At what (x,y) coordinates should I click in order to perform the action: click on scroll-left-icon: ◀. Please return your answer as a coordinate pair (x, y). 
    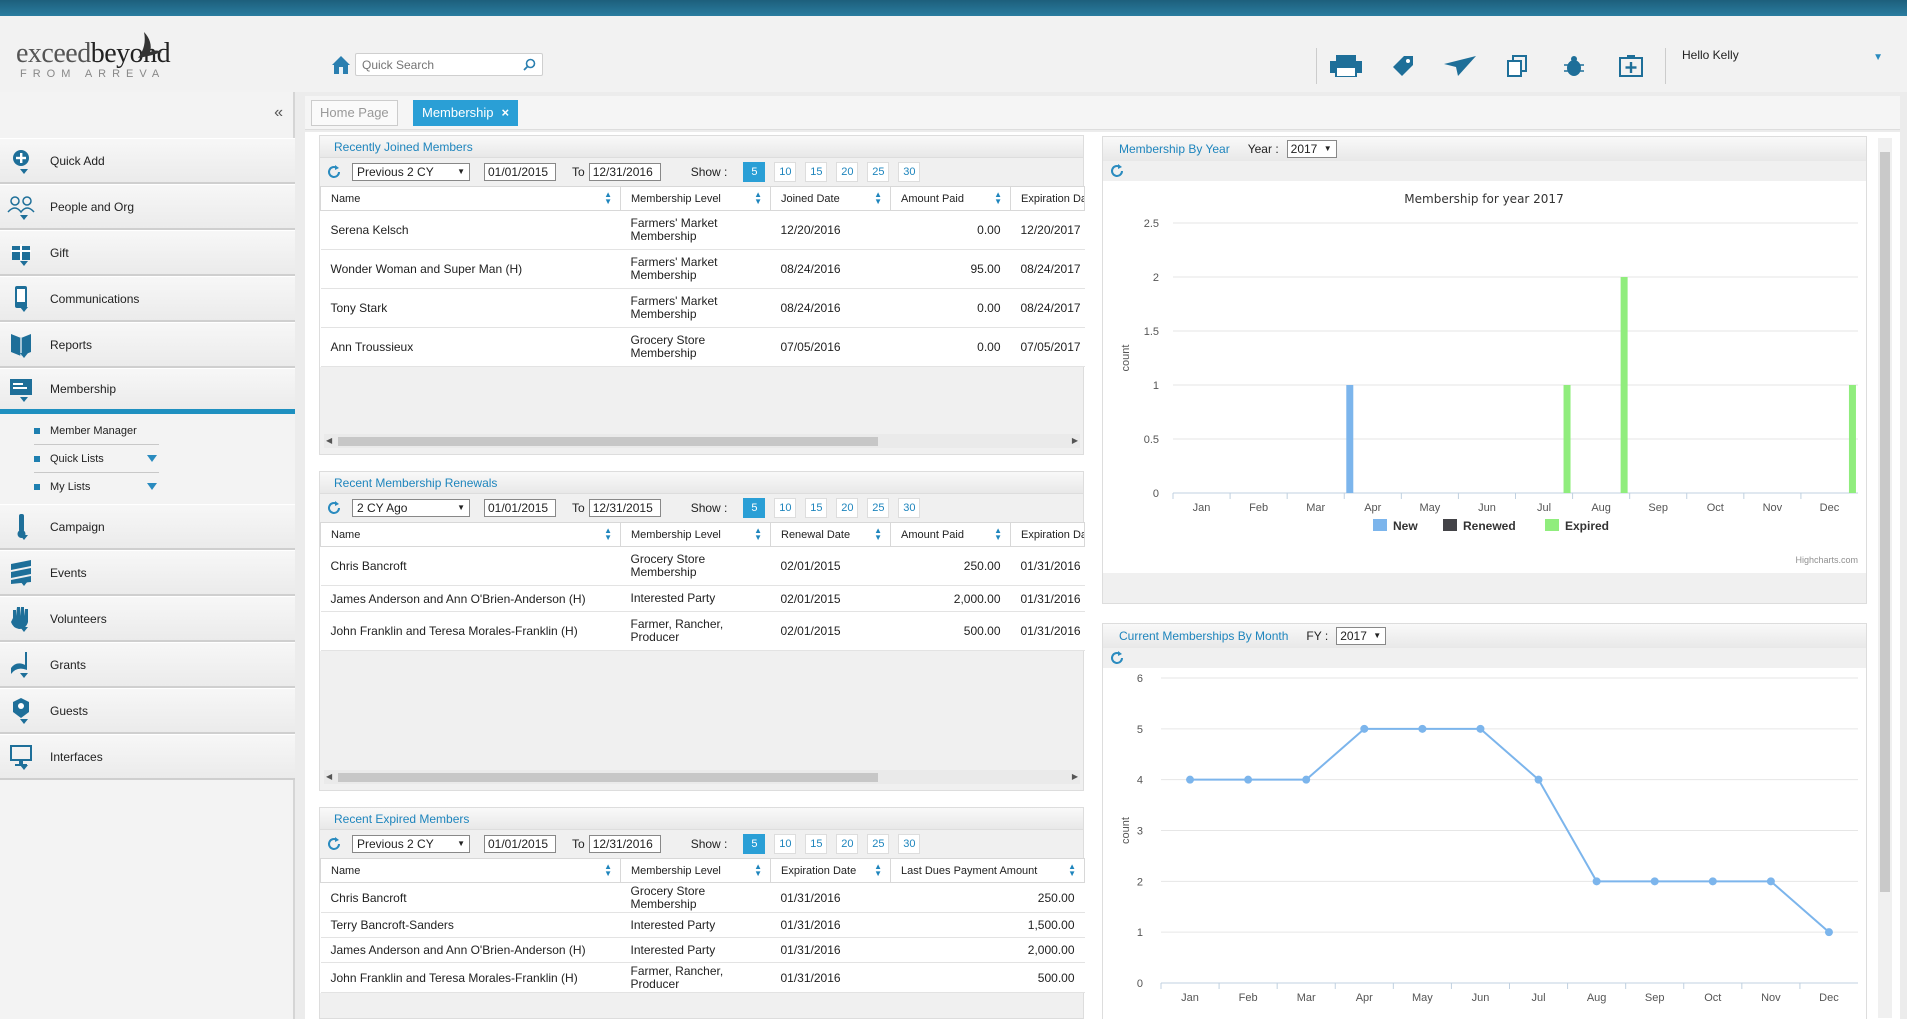
    Looking at the image, I should click on (329, 776).